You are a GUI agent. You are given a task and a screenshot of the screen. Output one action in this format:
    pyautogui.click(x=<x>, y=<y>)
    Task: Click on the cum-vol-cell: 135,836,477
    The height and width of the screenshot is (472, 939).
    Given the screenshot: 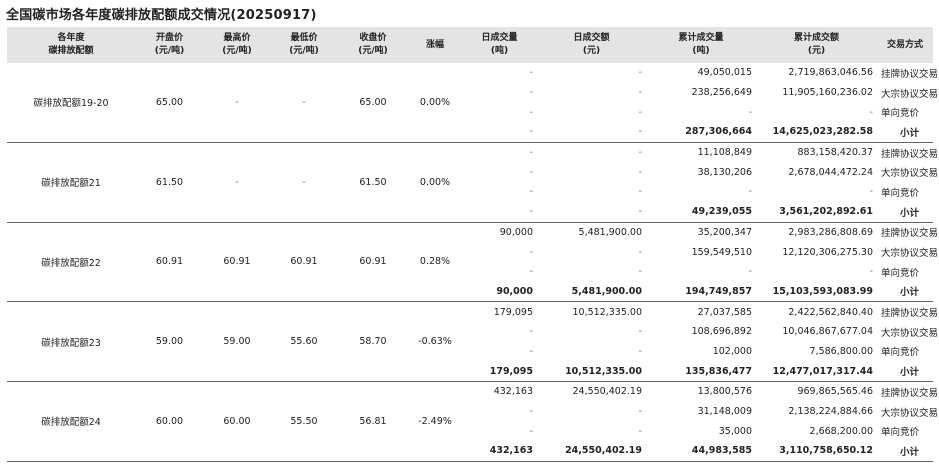 What is the action you would take?
    pyautogui.click(x=701, y=372)
    